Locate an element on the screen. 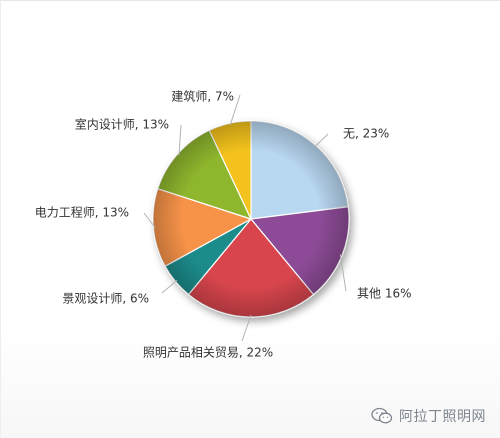  slice-label-4: 电力工程师, 13% is located at coordinates (82, 212).